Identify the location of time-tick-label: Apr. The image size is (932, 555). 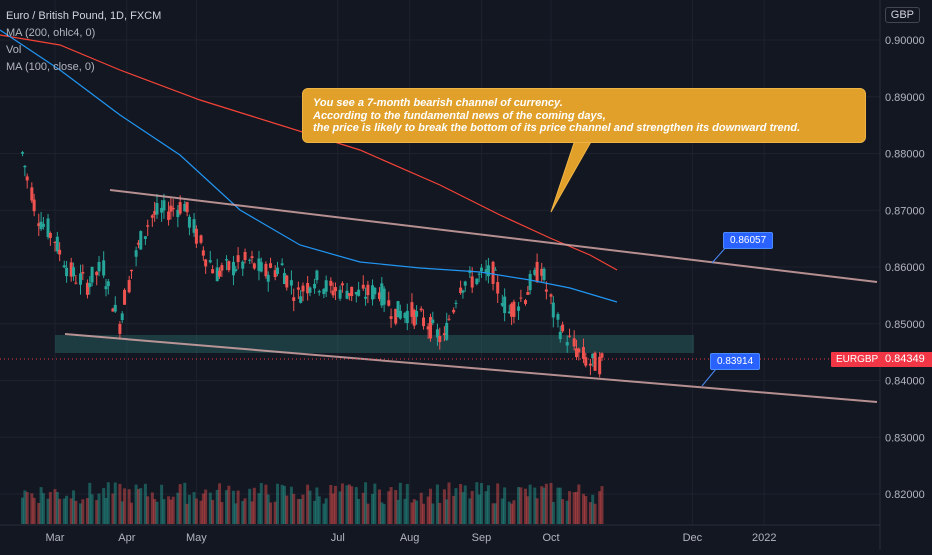
(126, 538).